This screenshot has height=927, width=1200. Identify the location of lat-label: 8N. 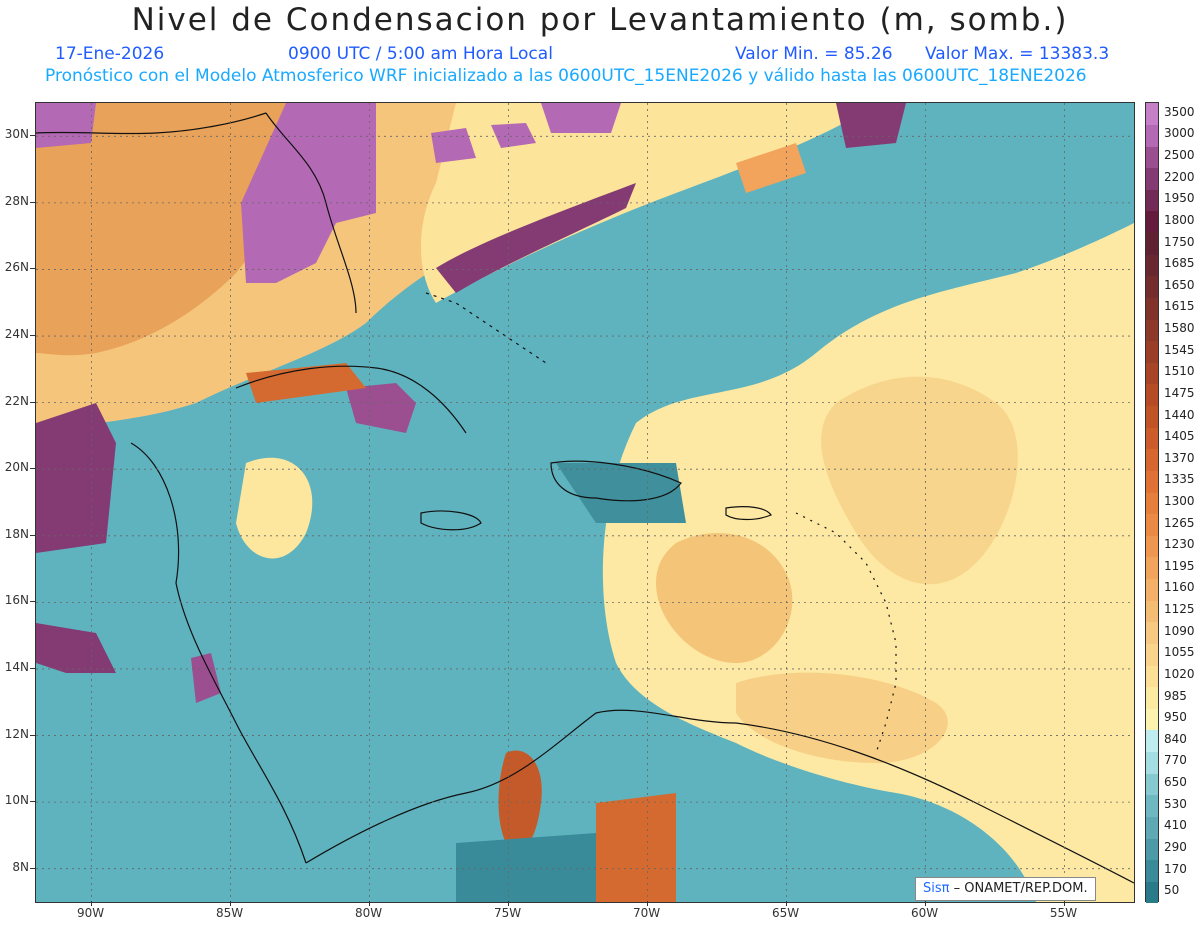
(20, 866).